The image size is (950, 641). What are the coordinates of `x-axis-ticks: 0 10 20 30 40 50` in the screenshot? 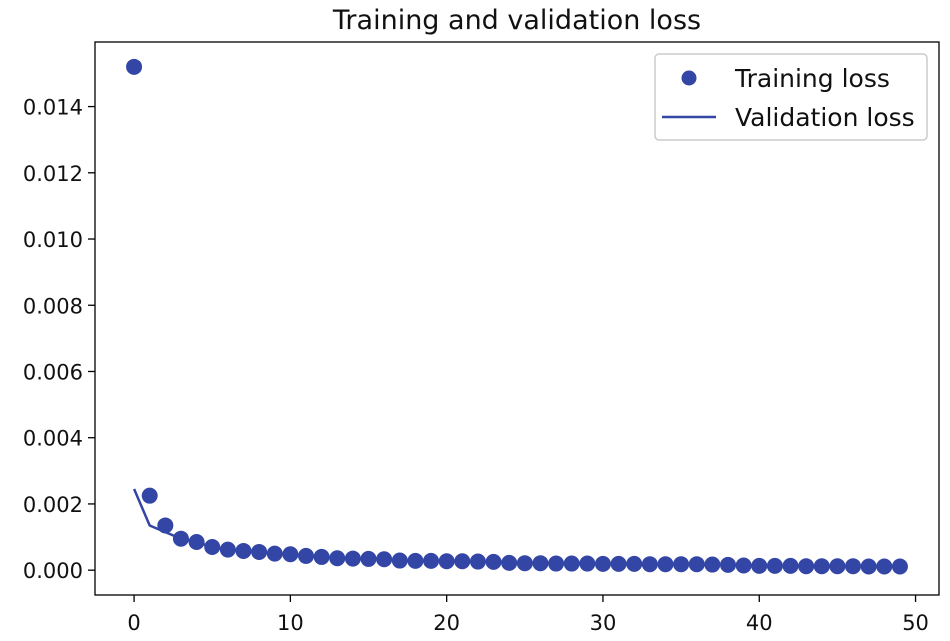 It's located at (528, 615).